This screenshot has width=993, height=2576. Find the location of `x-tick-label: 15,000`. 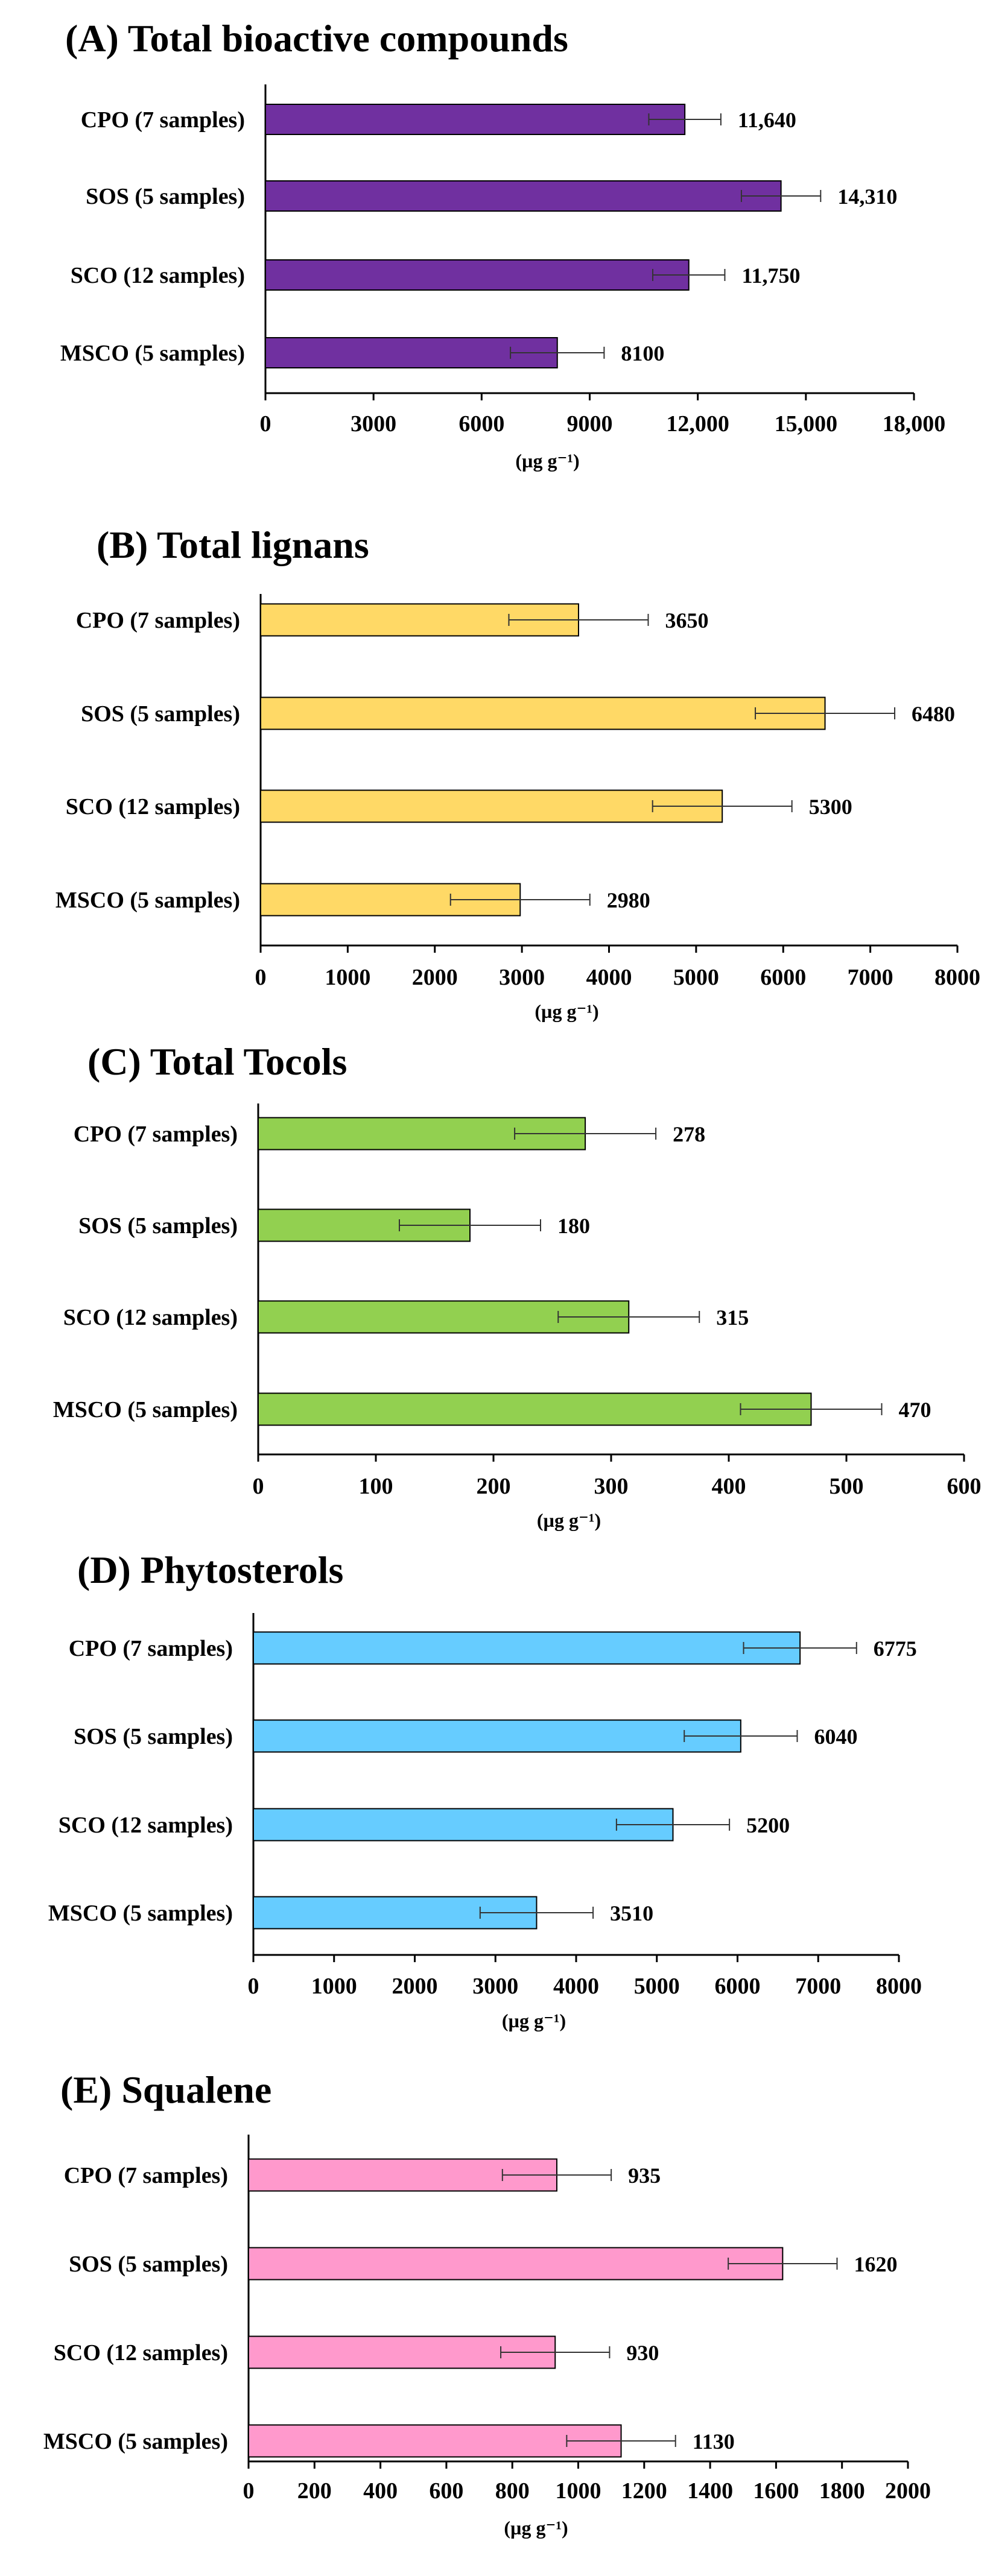

x-tick-label: 15,000 is located at coordinates (806, 424).